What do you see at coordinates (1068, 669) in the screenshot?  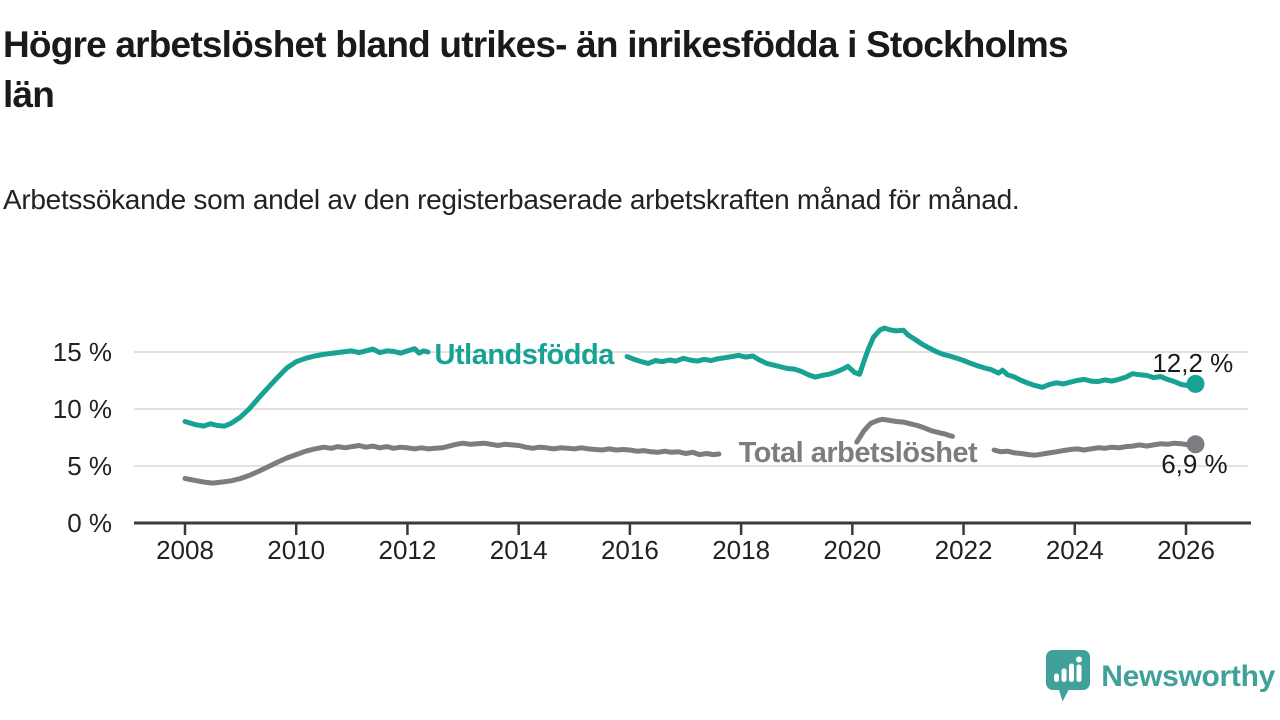 I see `bar-chart-glyph` at bounding box center [1068, 669].